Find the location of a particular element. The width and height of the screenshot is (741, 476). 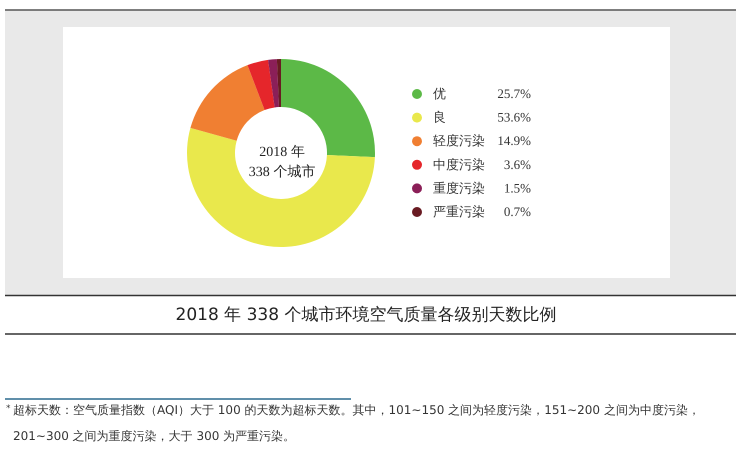

text: *超标天数：空气质量指数（AQI）大于 100 的天数为超标天数。其中，101~150 之间为轻度污染，151~200 之间为中度污染，201~300 之间为重度污染，大于 300 为严重污染。 is located at coordinates (353, 423).